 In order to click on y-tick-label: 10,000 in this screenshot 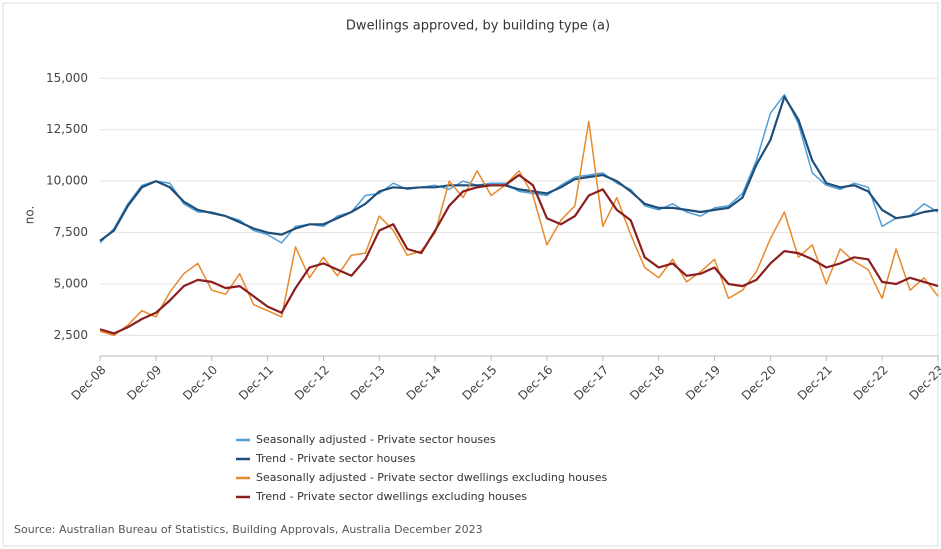, I will do `click(67, 181)`.